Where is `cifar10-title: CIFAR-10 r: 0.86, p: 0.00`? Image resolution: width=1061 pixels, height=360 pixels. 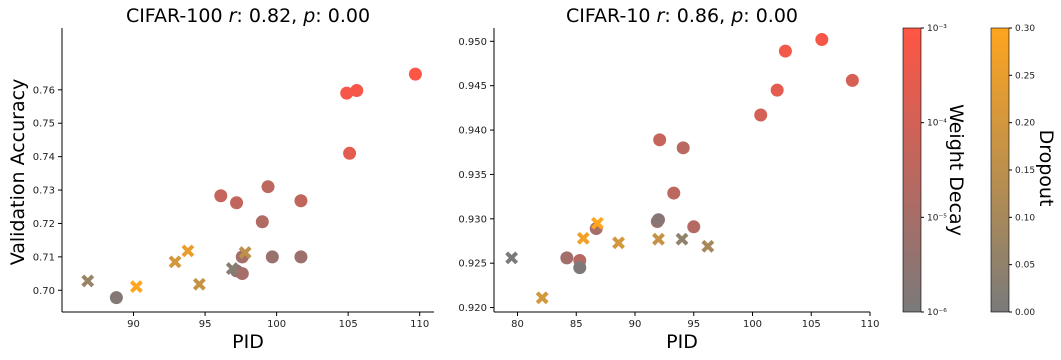 cifar10-title: CIFAR-10 r: 0.86, p: 0.00 is located at coordinates (682, 16).